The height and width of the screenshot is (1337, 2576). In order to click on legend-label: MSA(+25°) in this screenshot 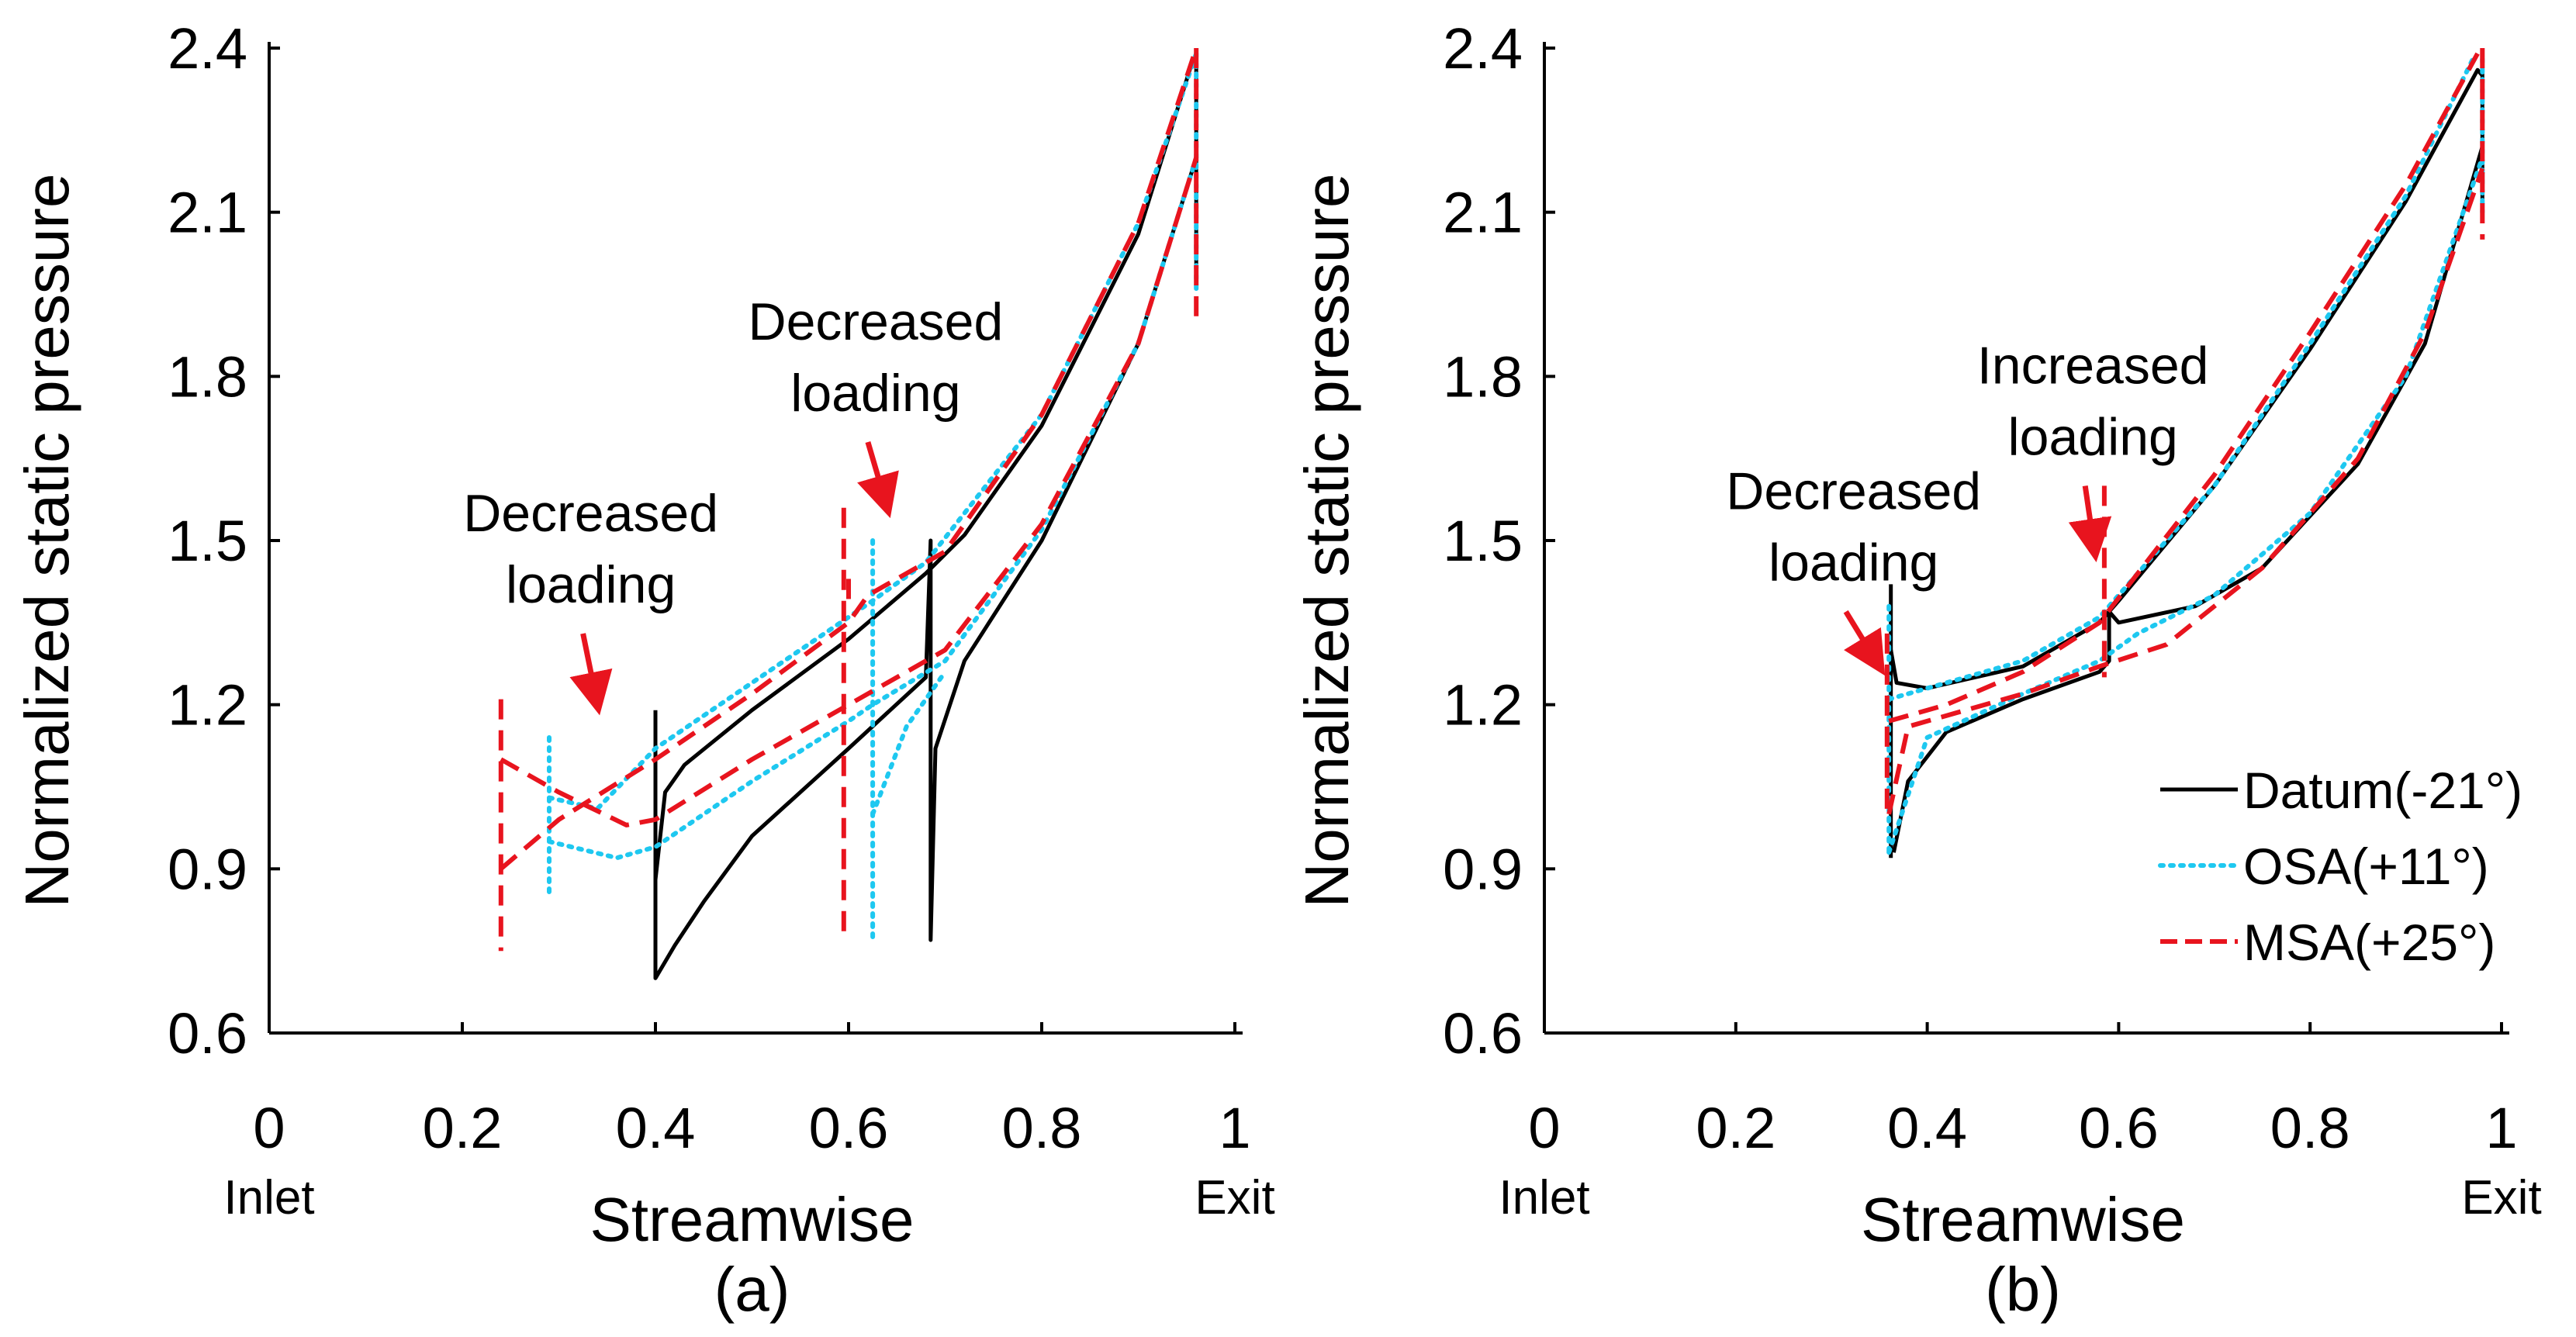, I will do `click(2369, 943)`.